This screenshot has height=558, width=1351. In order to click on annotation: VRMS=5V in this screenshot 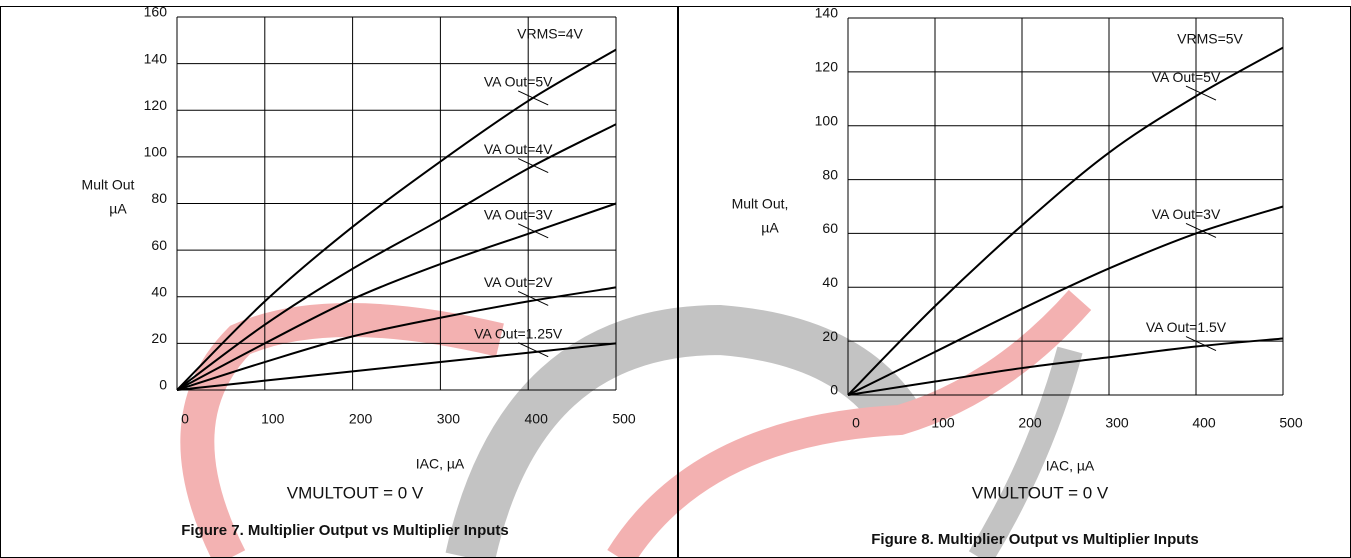, I will do `click(1210, 39)`.